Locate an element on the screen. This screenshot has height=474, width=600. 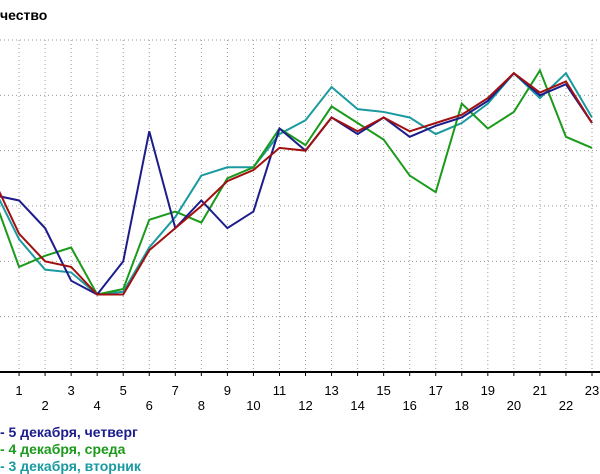
x-tick-label: 4 is located at coordinates (97, 405).